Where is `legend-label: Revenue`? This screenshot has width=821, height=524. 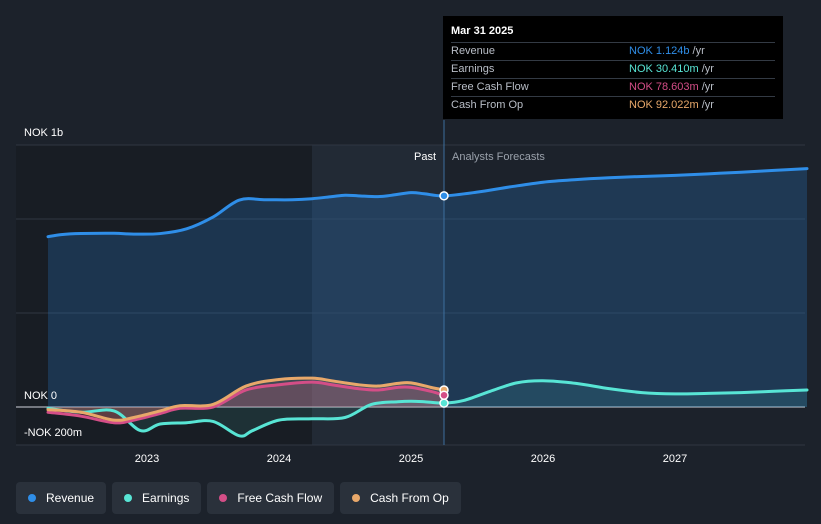
legend-label: Revenue is located at coordinates (70, 498).